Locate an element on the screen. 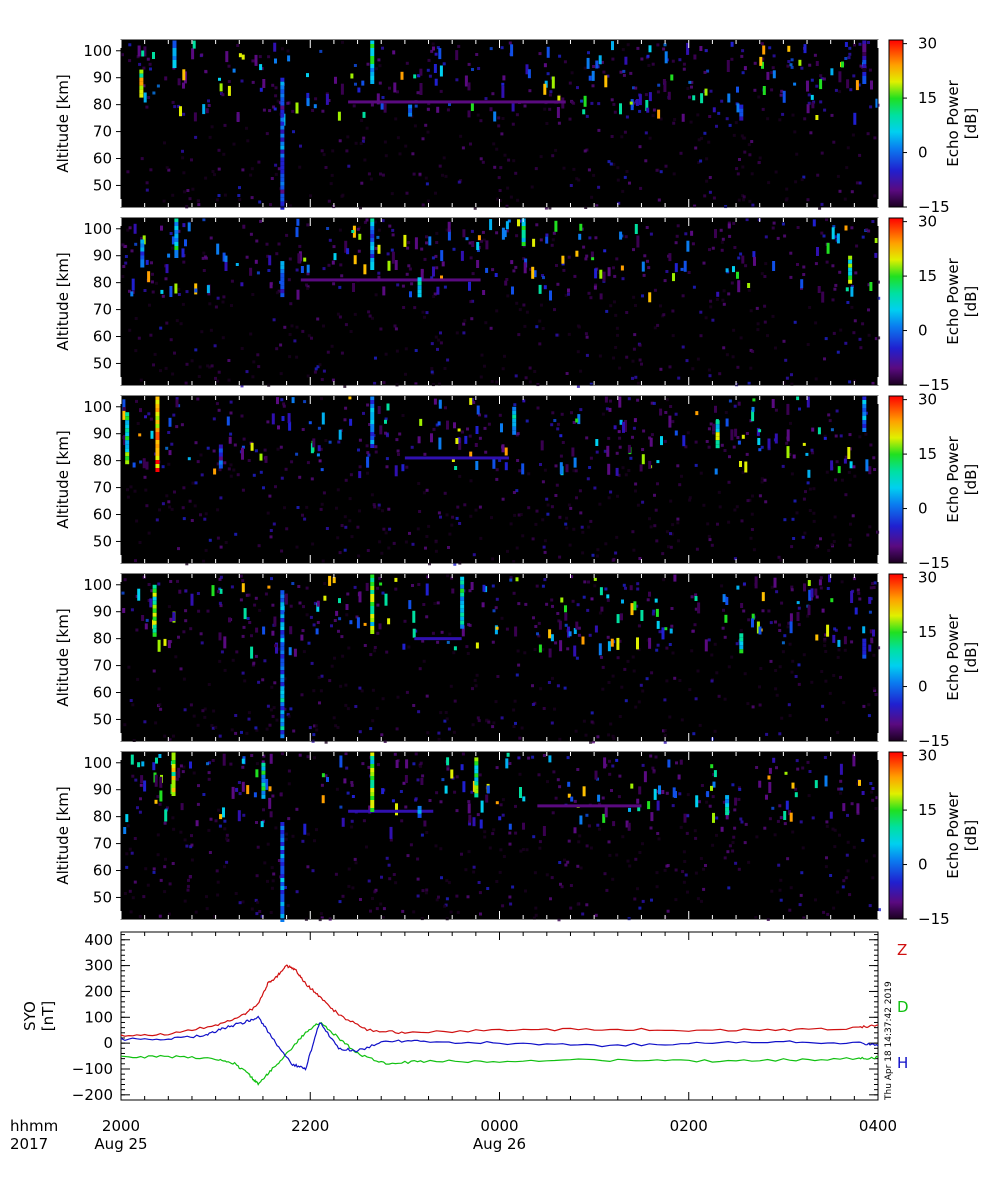  y-tick-label: 100 is located at coordinates (97, 763).